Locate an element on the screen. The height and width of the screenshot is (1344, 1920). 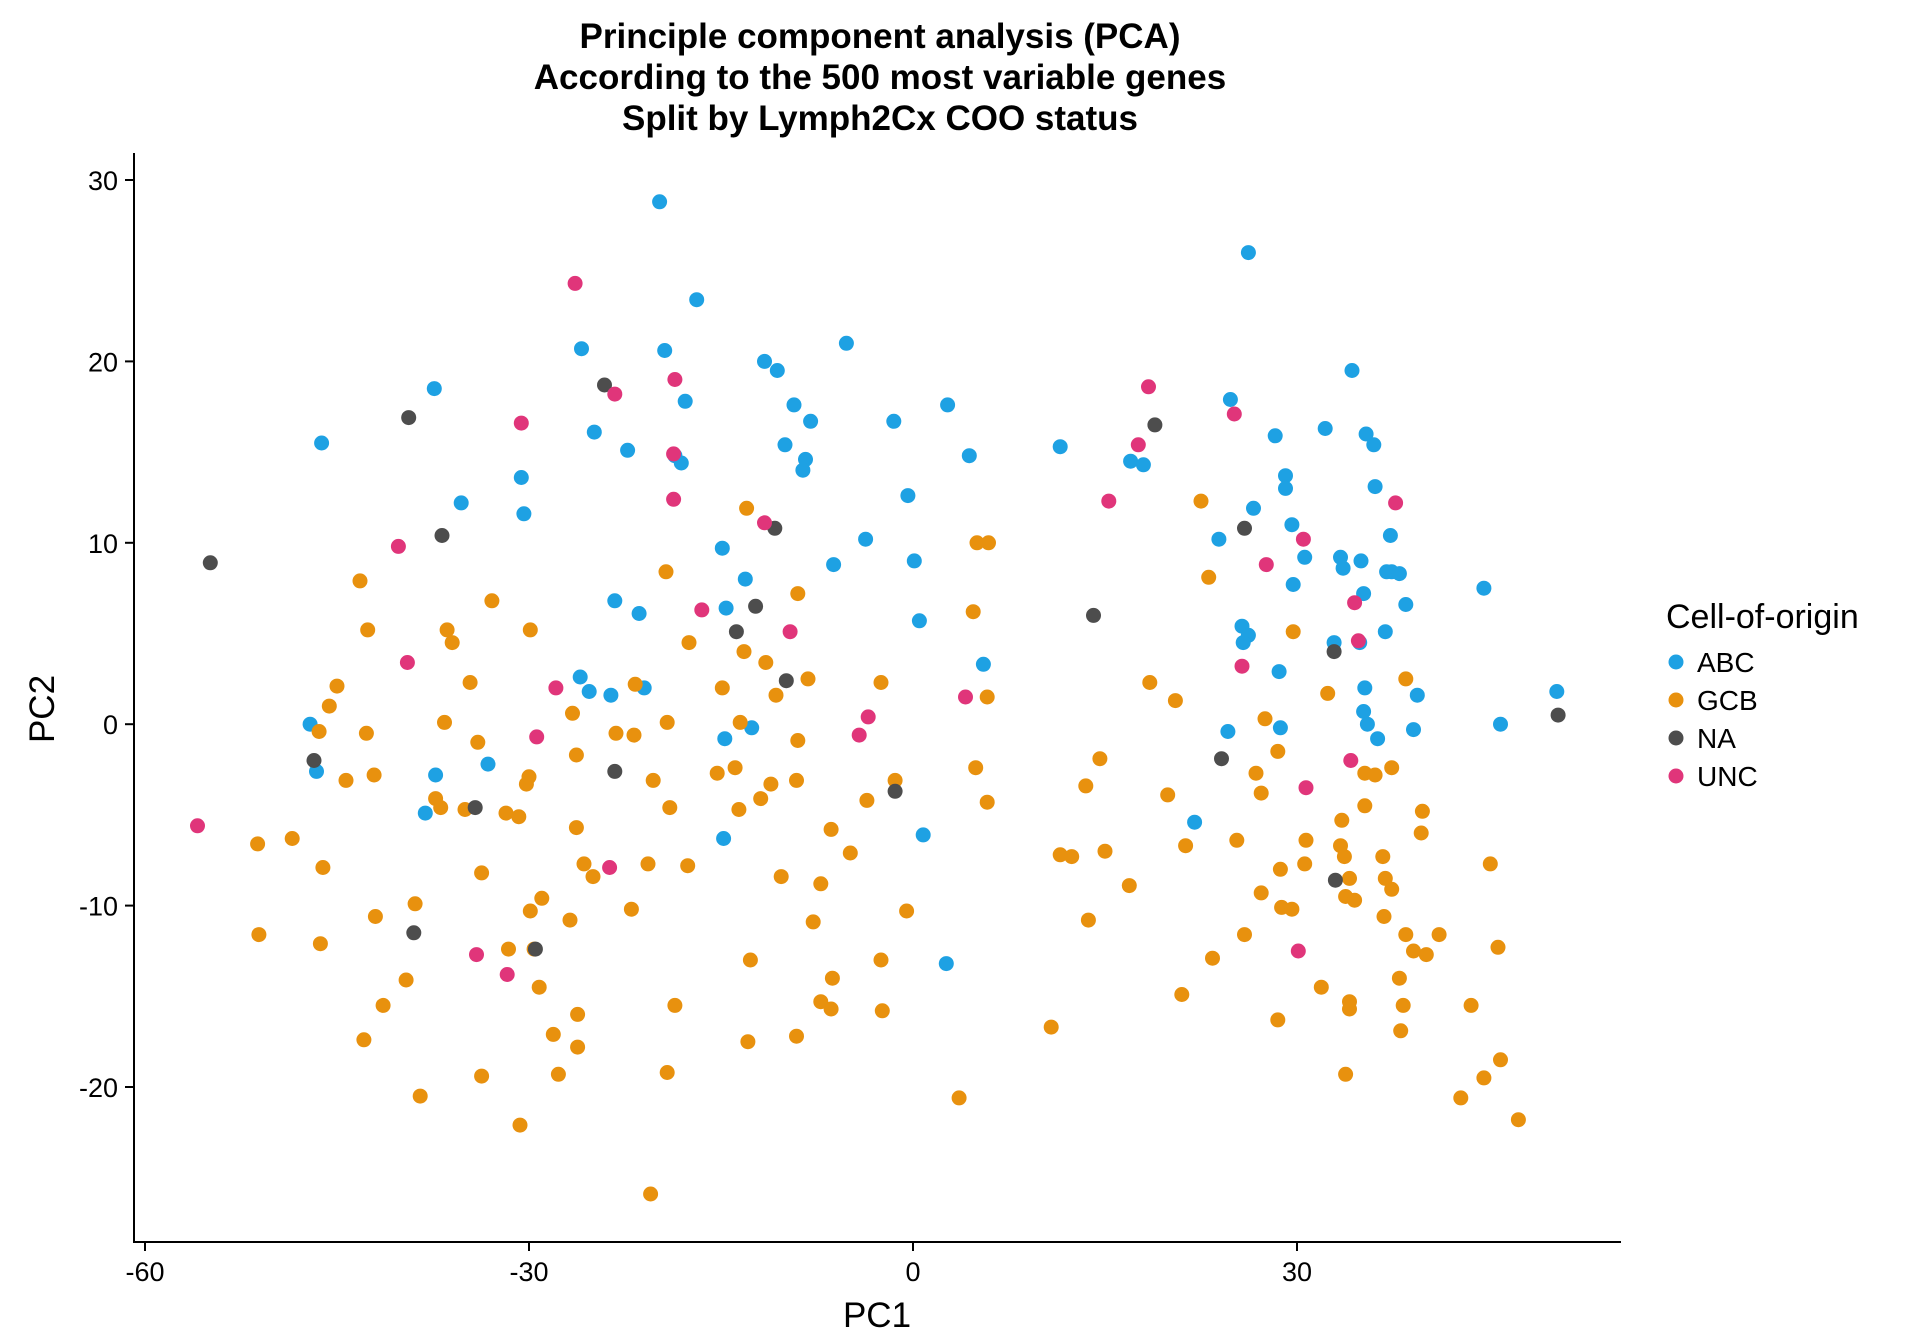
x-tick-label: 30 is located at coordinates (1297, 1272).